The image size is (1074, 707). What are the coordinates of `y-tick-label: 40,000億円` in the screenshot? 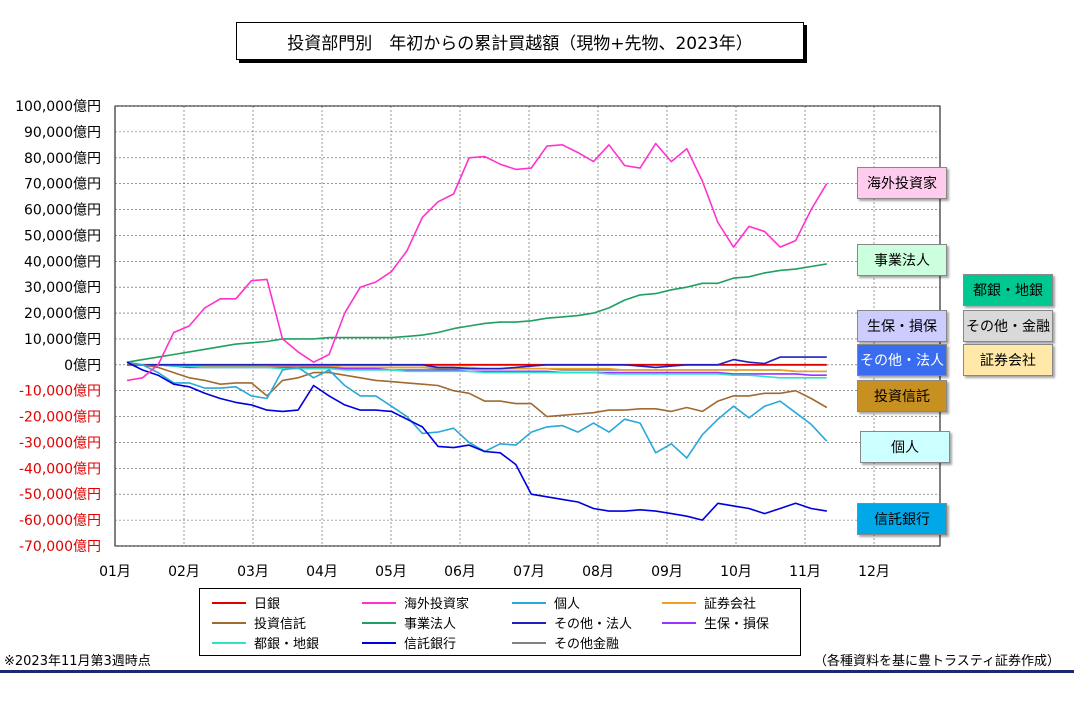 It's located at (62, 262).